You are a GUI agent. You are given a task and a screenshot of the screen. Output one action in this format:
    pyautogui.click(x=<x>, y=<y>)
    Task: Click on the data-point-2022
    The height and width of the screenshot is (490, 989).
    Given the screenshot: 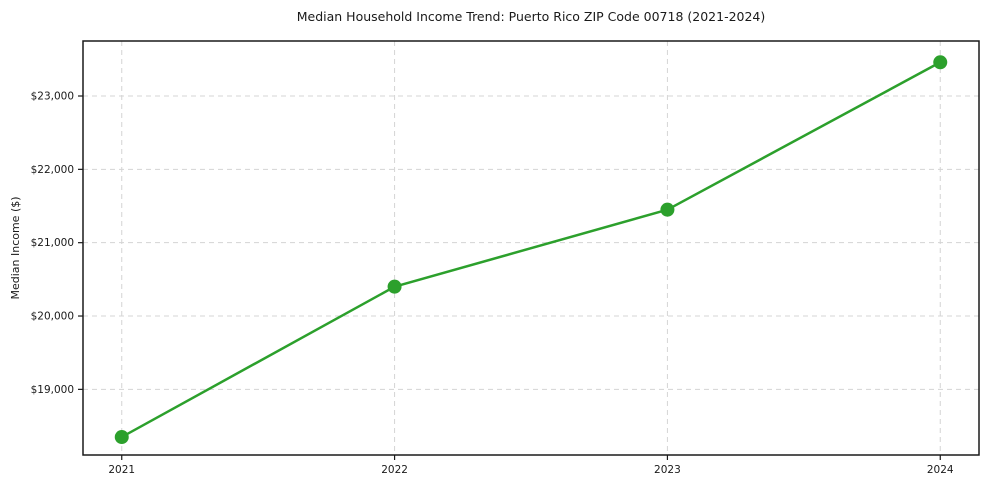 What is the action you would take?
    pyautogui.click(x=394, y=286)
    